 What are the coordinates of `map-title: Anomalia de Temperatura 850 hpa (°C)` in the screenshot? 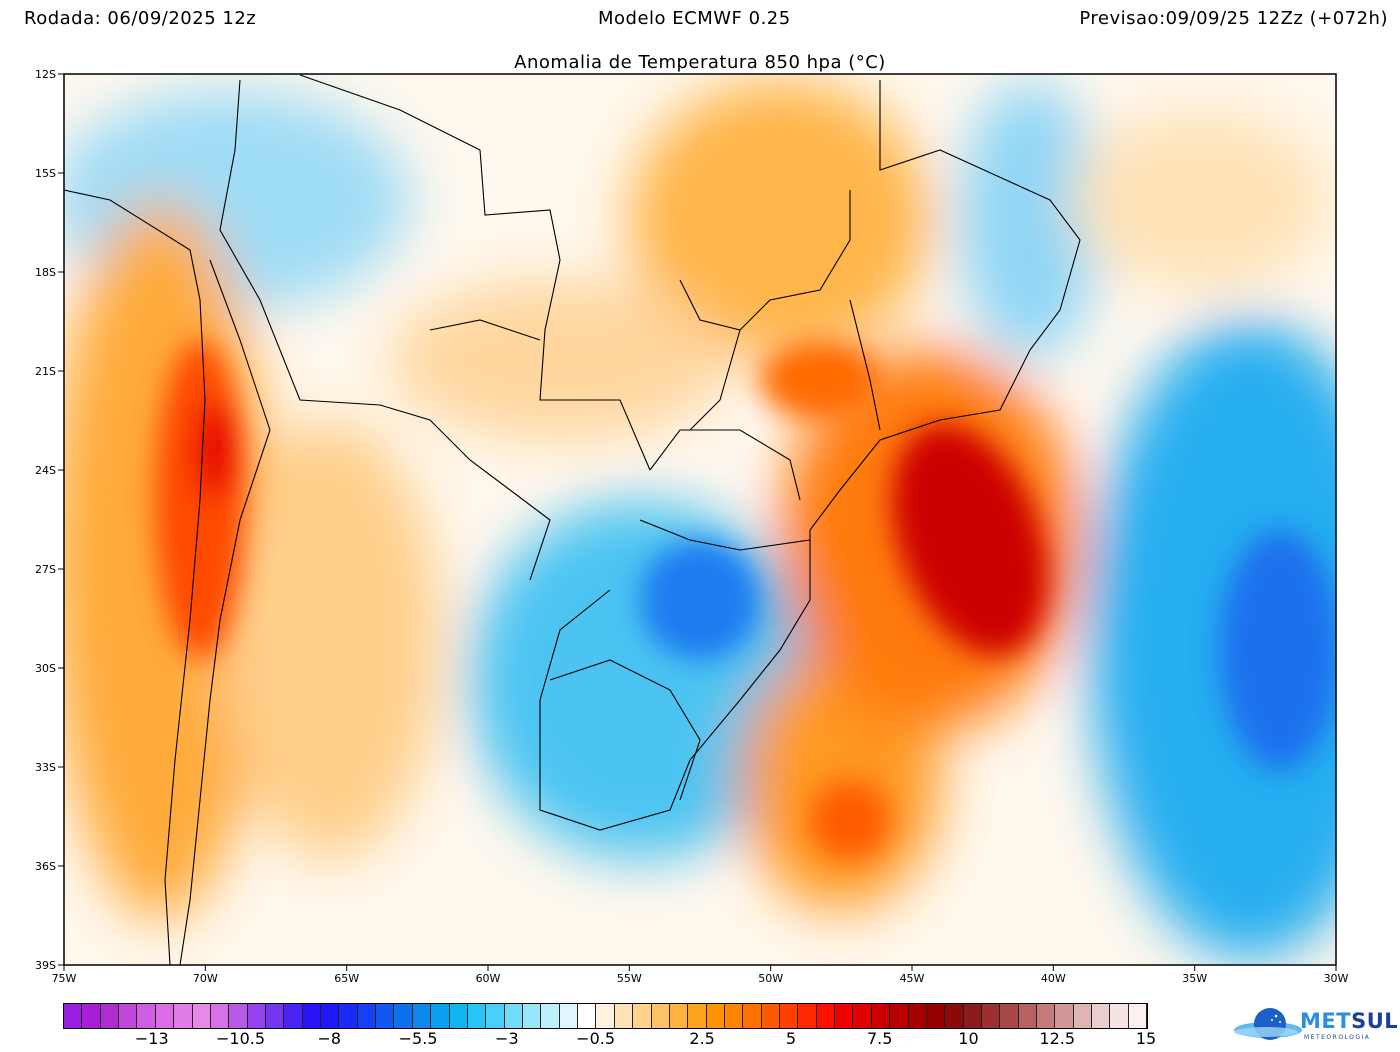 It's located at (700, 62).